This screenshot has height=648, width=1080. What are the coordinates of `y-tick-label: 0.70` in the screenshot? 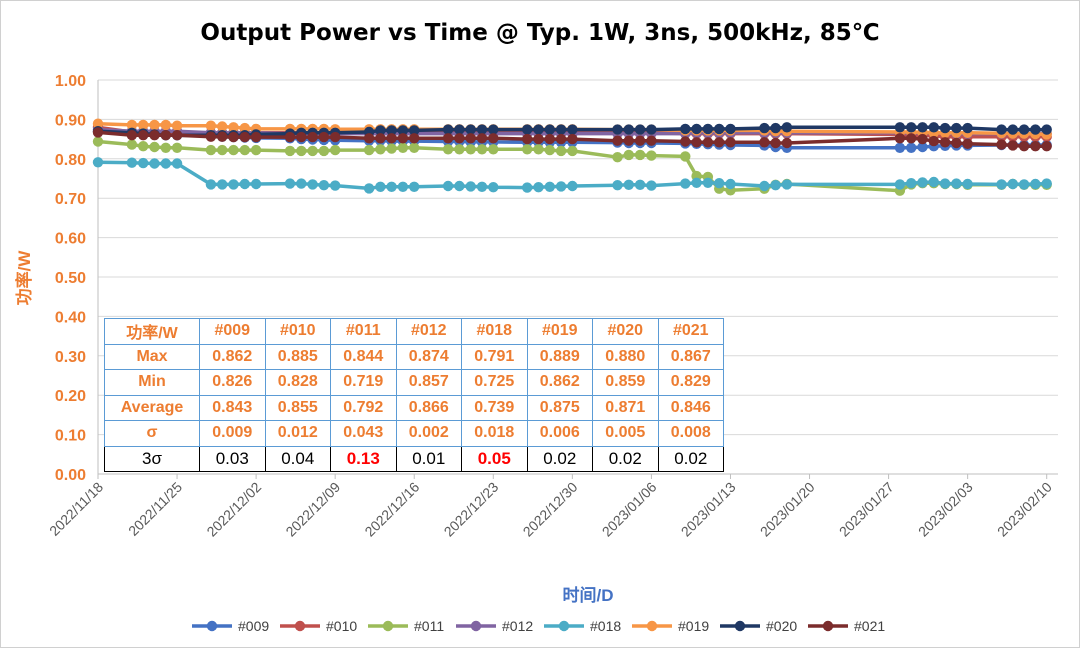 It's located at (70, 199).